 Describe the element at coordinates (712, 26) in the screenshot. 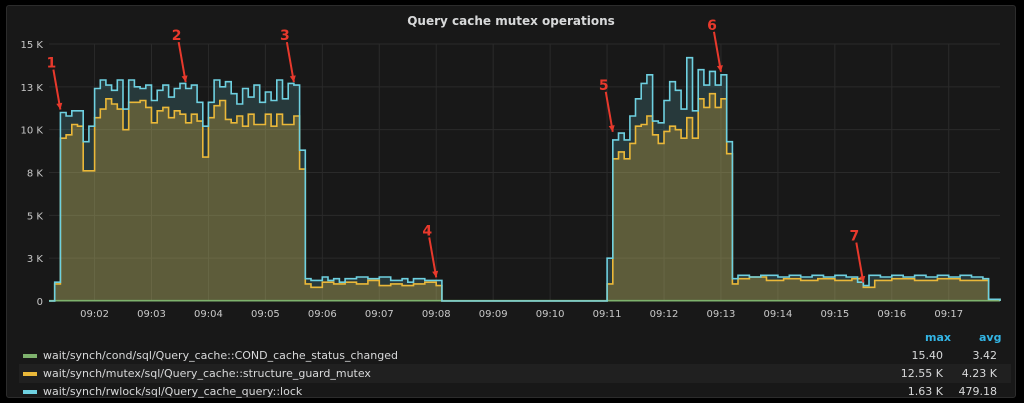

I see `annotation-label: 6` at that location.